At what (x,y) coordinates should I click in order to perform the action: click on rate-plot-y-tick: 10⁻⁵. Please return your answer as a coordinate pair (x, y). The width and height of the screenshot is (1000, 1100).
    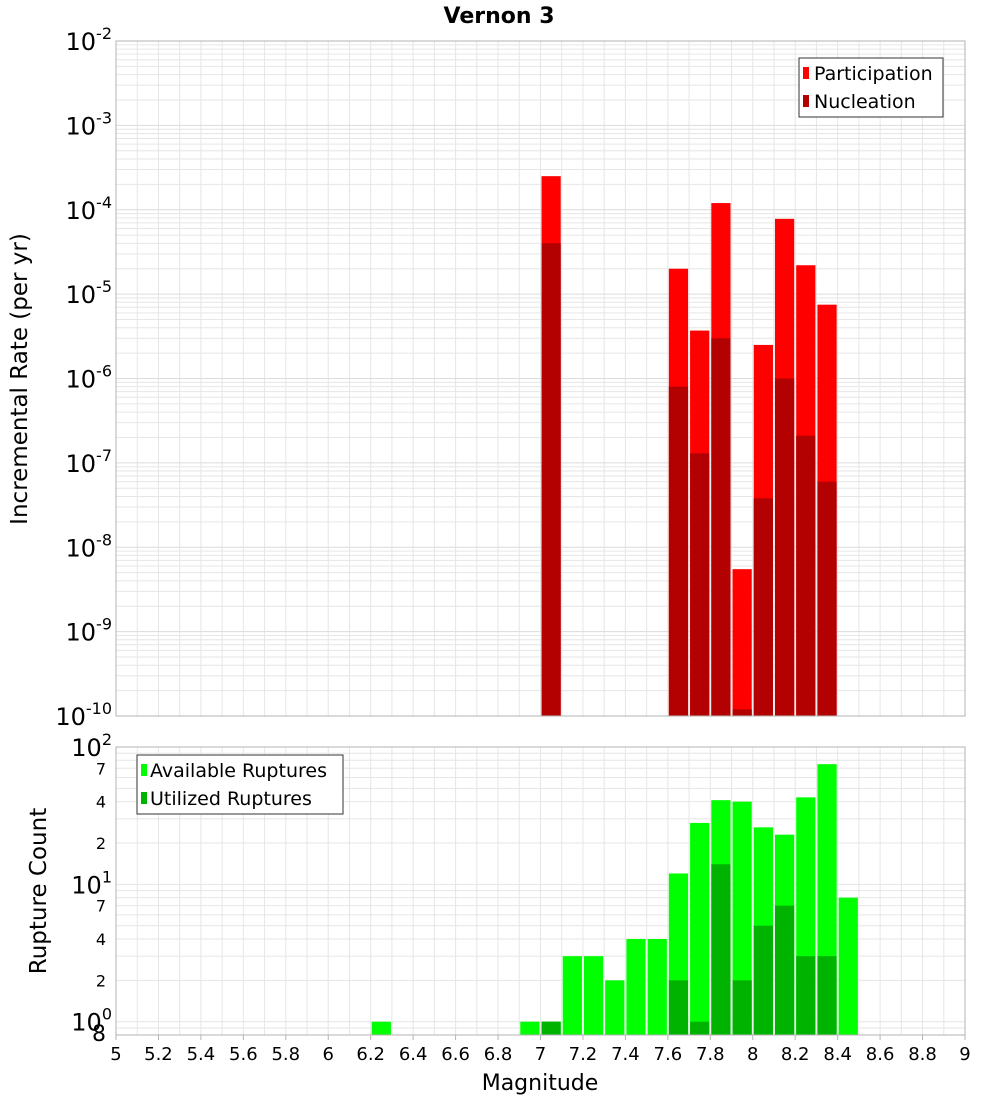
    Looking at the image, I should click on (89, 293).